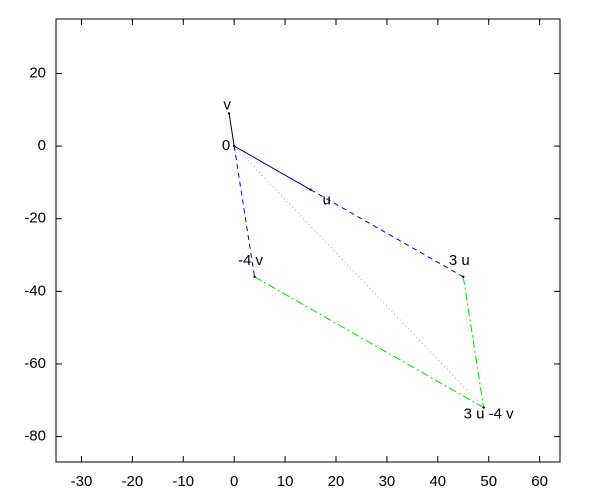 The image size is (600, 500). What do you see at coordinates (35, 290) in the screenshot?
I see `y-tick-label: -40` at bounding box center [35, 290].